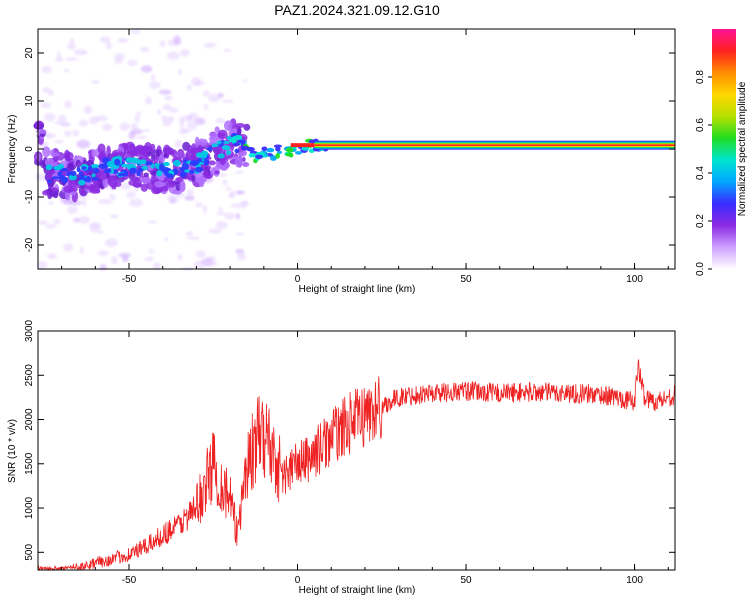 This screenshot has height=605, width=750. What do you see at coordinates (12, 149) in the screenshot?
I see `spectrogram-y-label: Frequency (Hz)` at bounding box center [12, 149].